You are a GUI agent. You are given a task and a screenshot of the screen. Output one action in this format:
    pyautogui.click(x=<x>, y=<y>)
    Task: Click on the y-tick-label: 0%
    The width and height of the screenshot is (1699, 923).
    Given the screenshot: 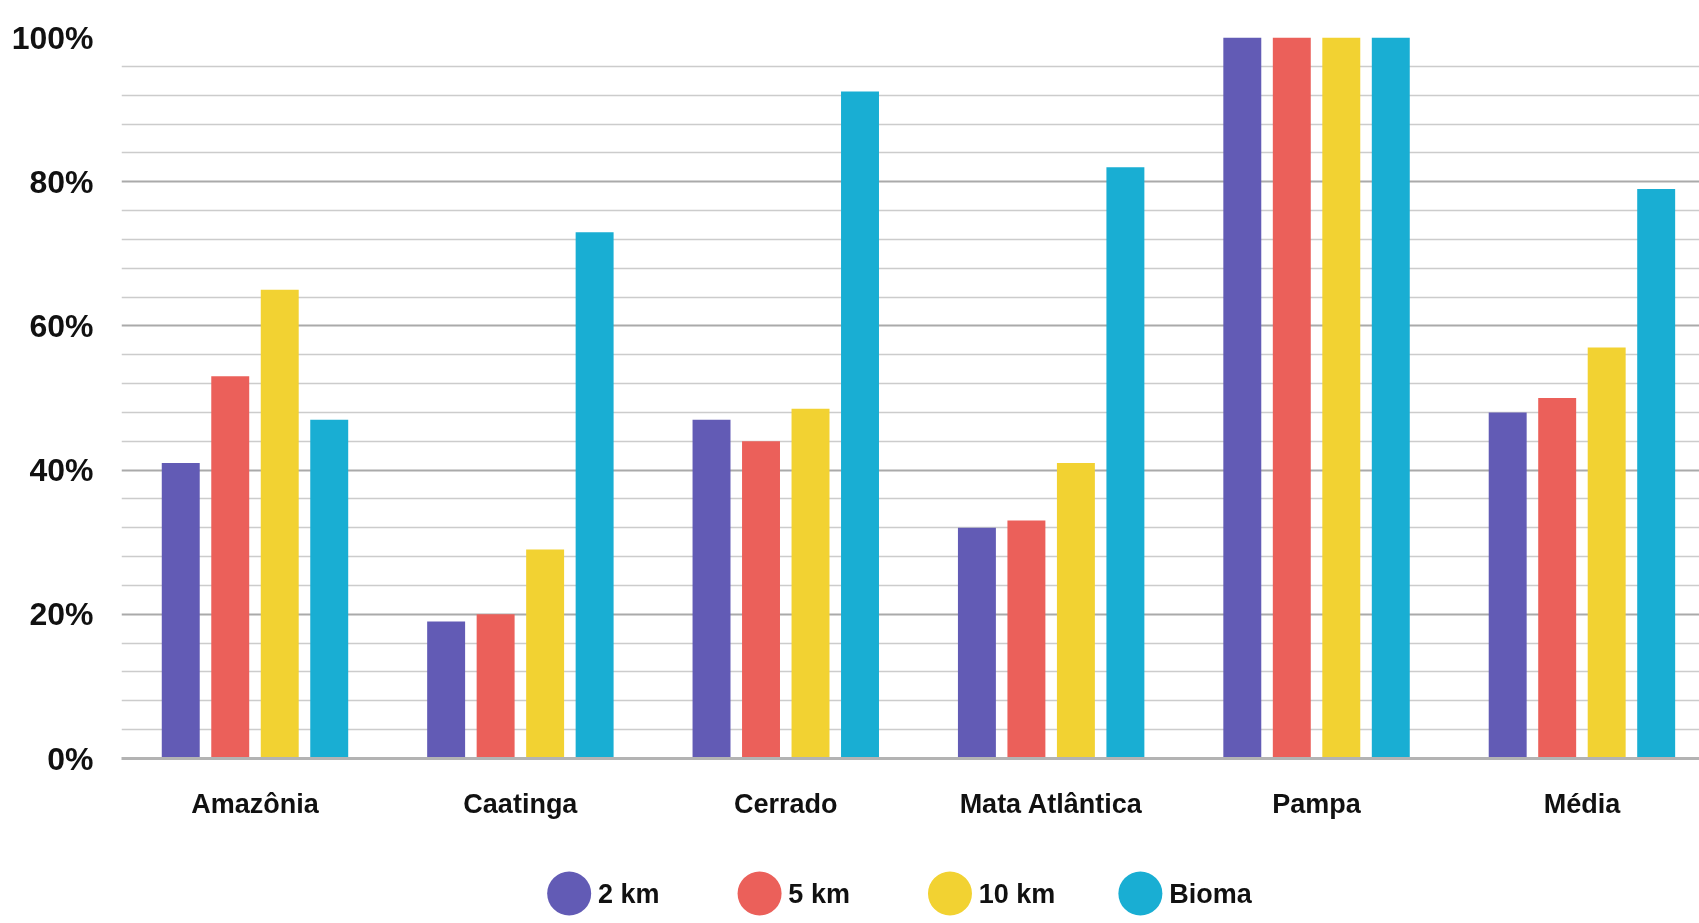 What is the action you would take?
    pyautogui.click(x=70, y=758)
    